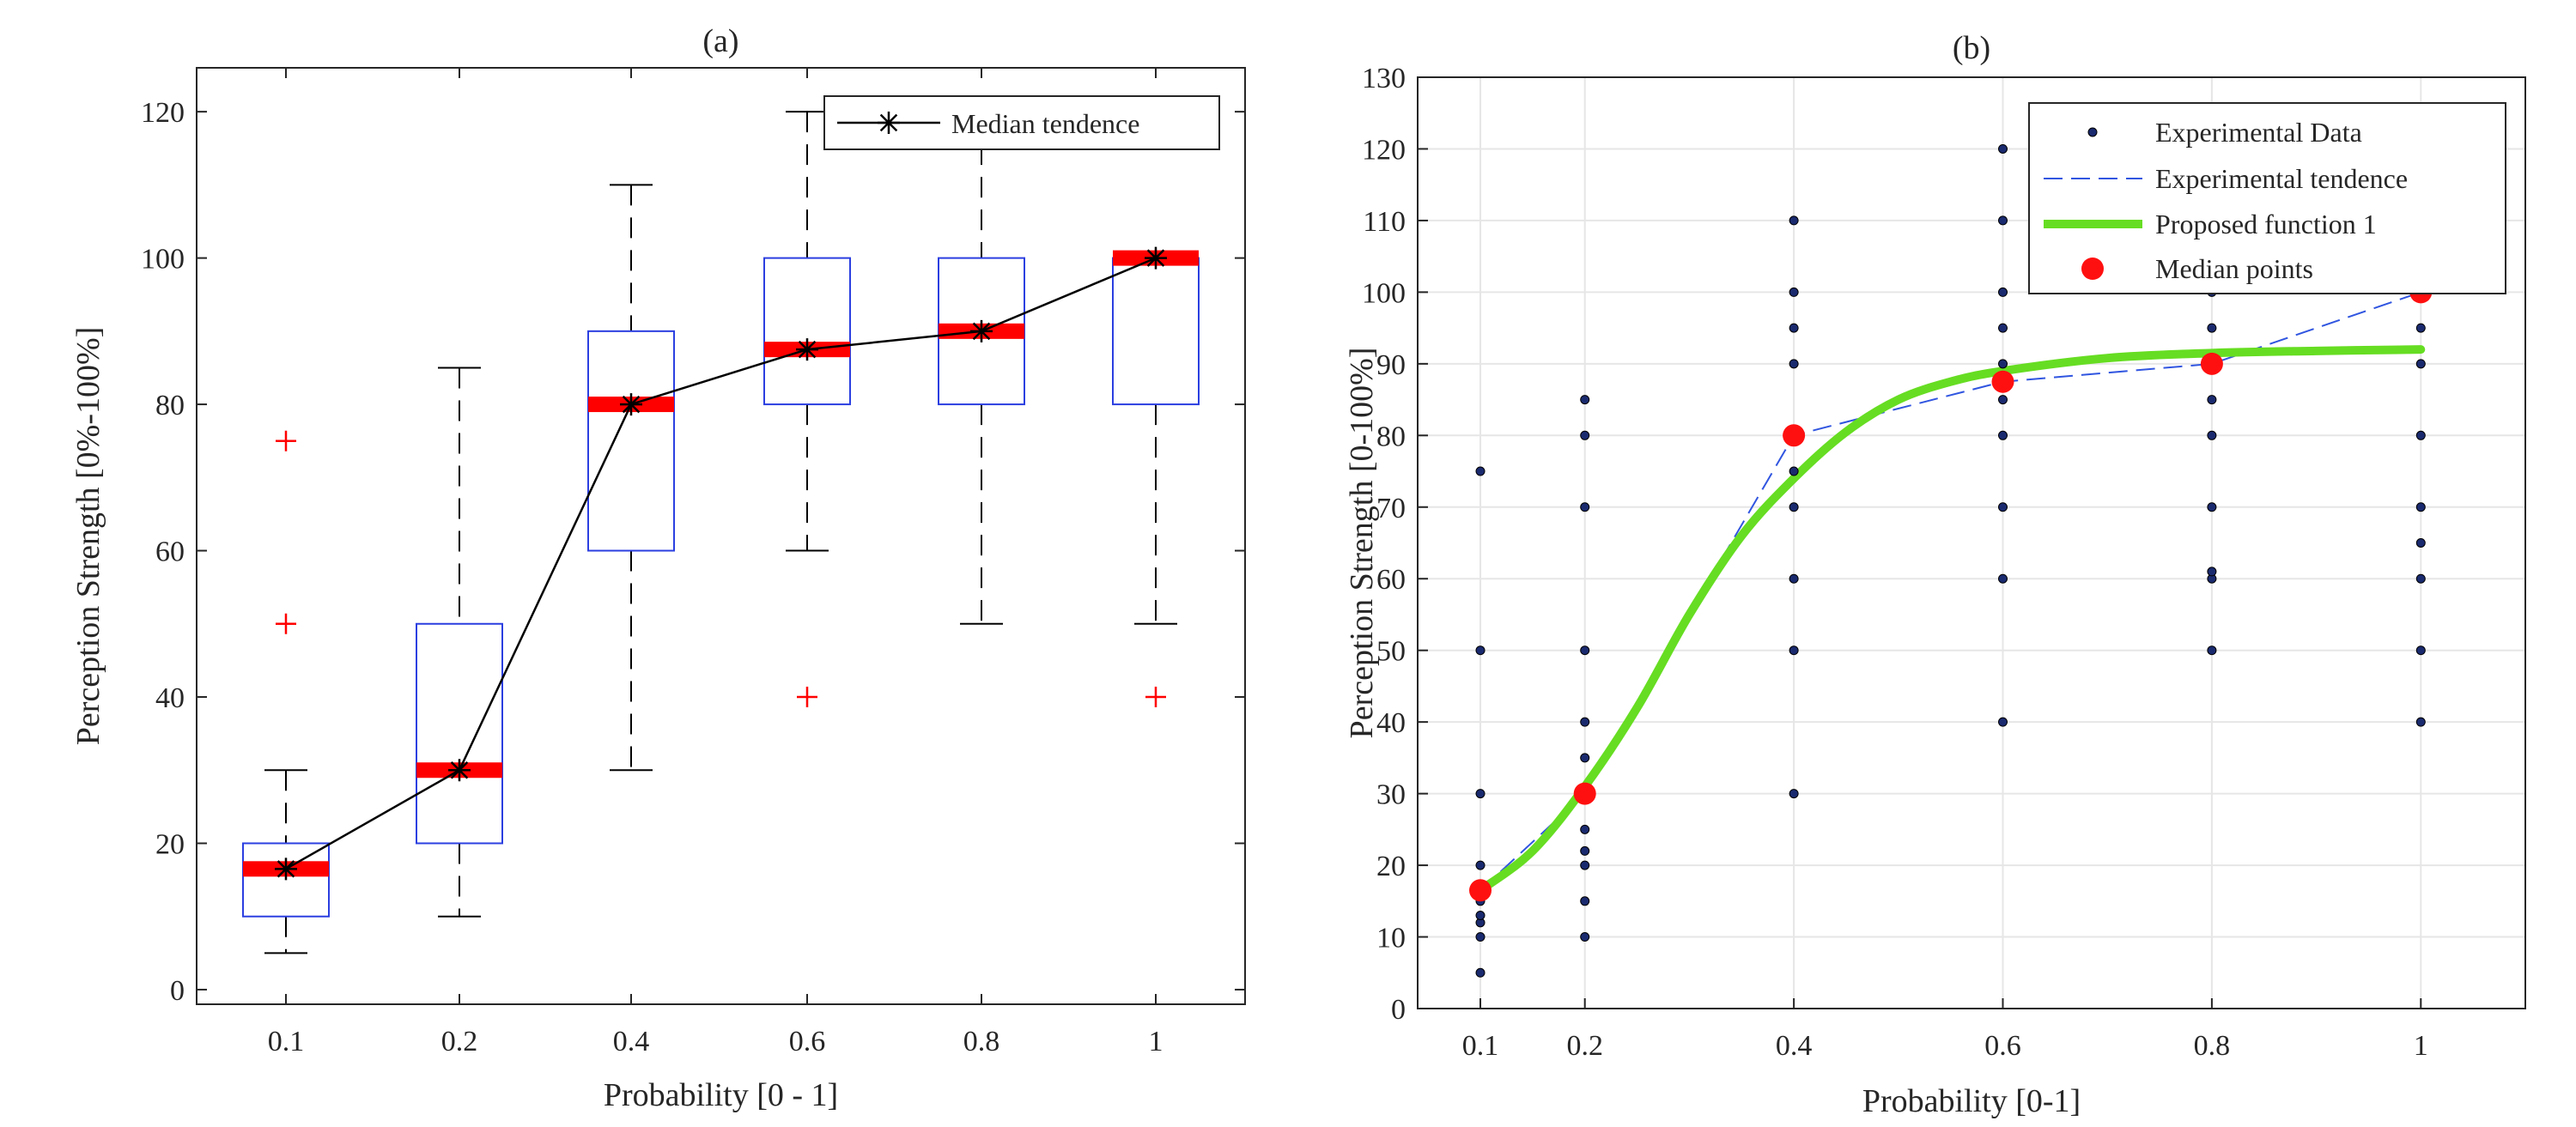 The image size is (2576, 1127). Describe the element at coordinates (981, 1041) in the screenshot. I see `x-tick-label: 0.8` at that location.